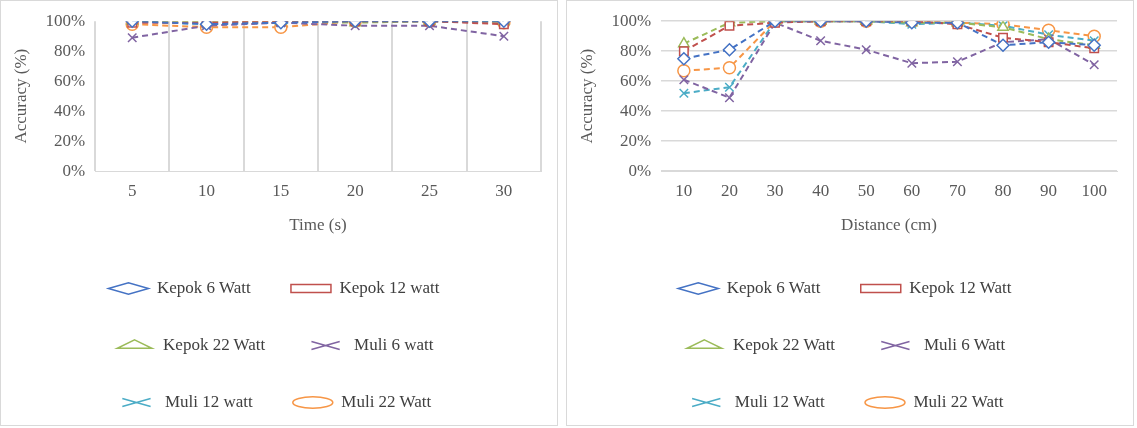 This screenshot has width=1137, height=428. I want to click on legend-label: Muli 12 watt, so click(209, 401).